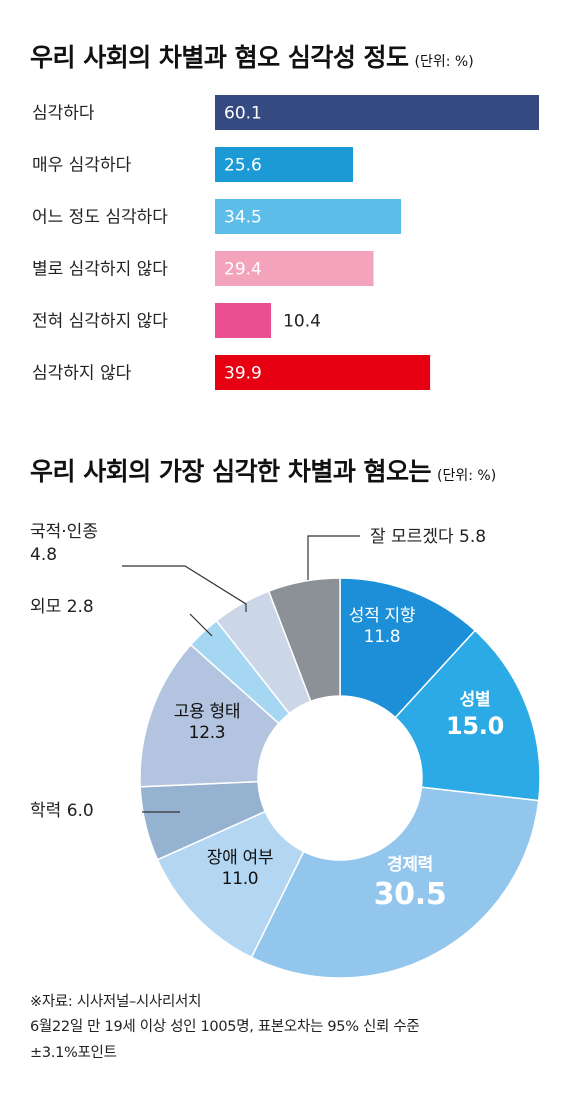  Describe the element at coordinates (263, 471) in the screenshot. I see `pie-chart-title: 우리 사회의 가장 심각한 차별과 혐오는 (단위: %)` at that location.